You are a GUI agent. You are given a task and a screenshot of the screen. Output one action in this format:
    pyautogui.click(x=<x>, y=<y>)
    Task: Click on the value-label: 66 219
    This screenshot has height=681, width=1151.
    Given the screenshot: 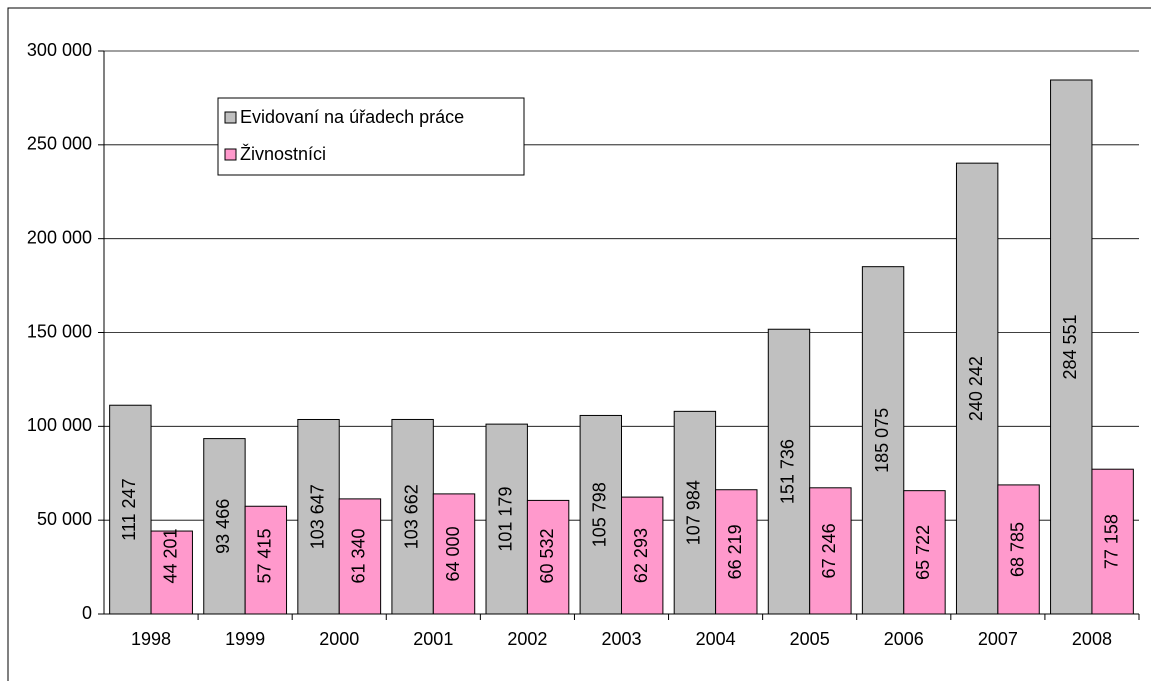 What is the action you would take?
    pyautogui.click(x=735, y=551)
    